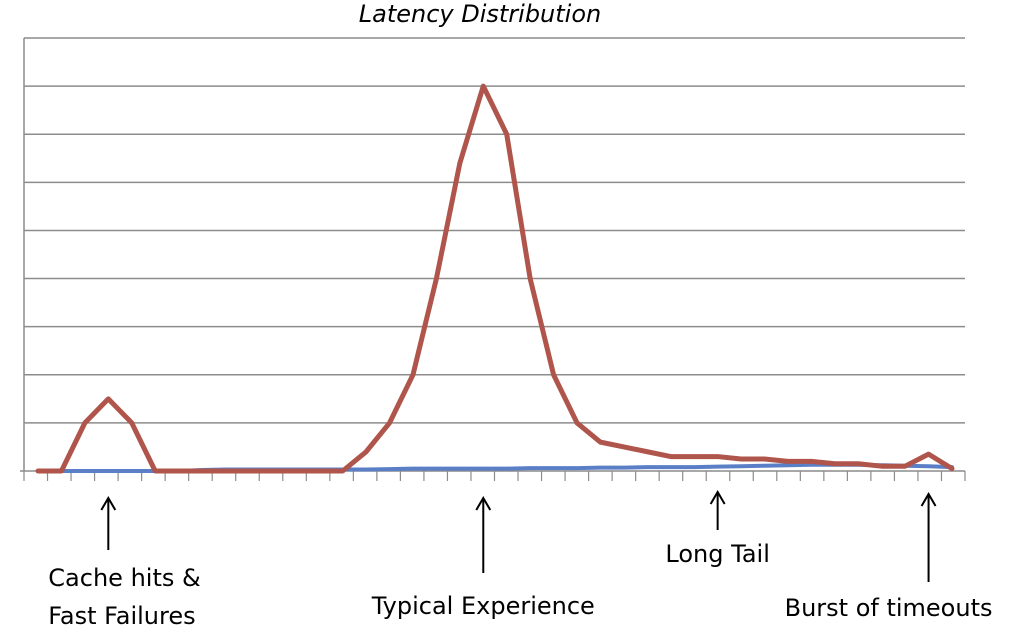 This screenshot has height=640, width=1030. What do you see at coordinates (717, 554) in the screenshot?
I see `annotation-label: Long Tail` at bounding box center [717, 554].